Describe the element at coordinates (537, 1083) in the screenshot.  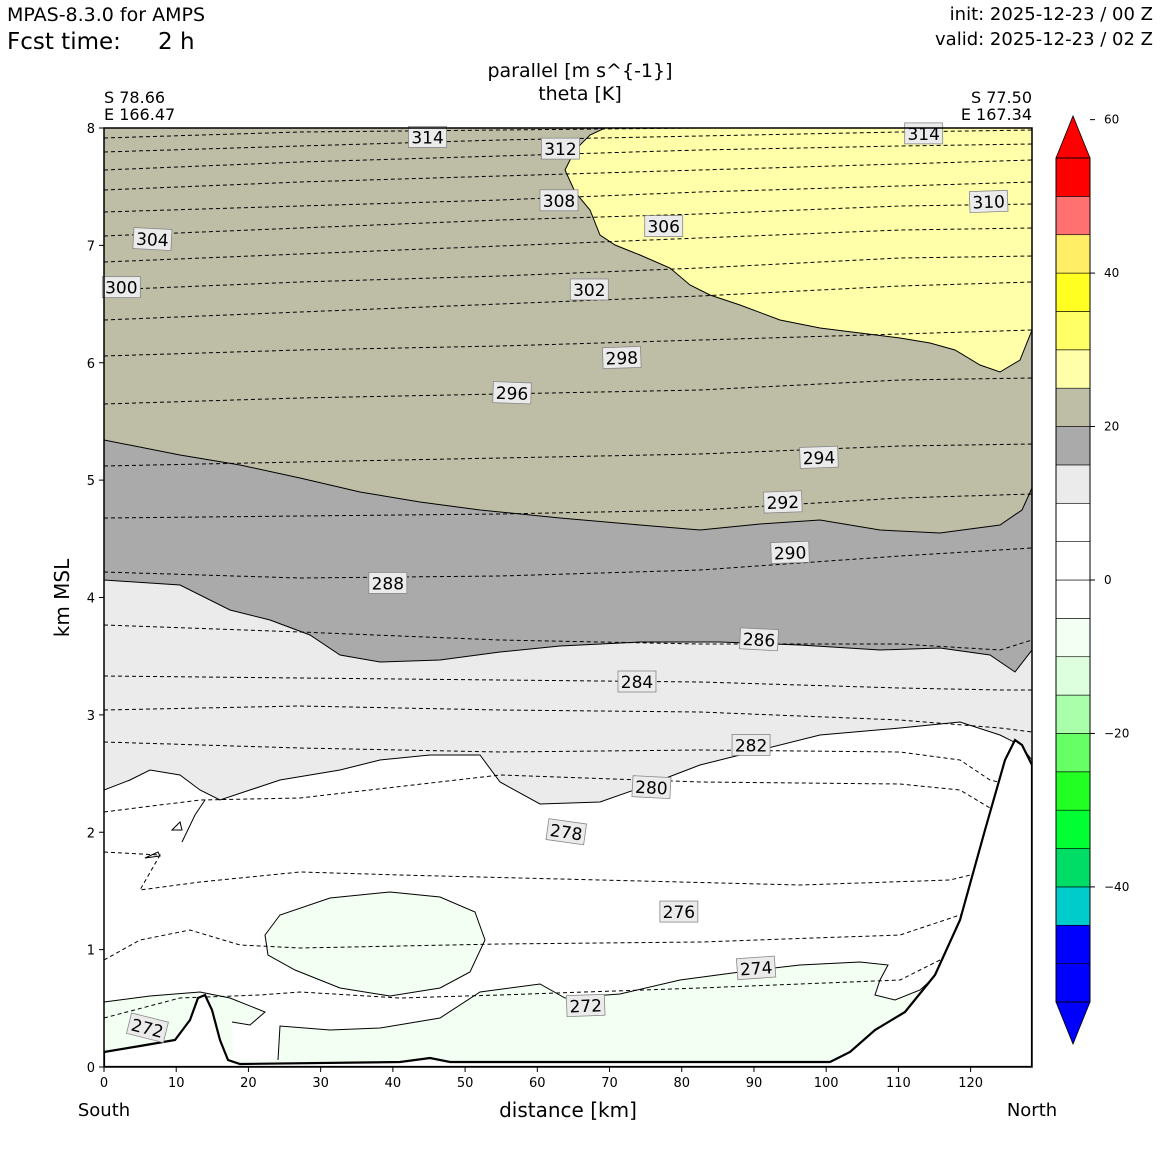
I see `x-tick-label: 60` at that location.